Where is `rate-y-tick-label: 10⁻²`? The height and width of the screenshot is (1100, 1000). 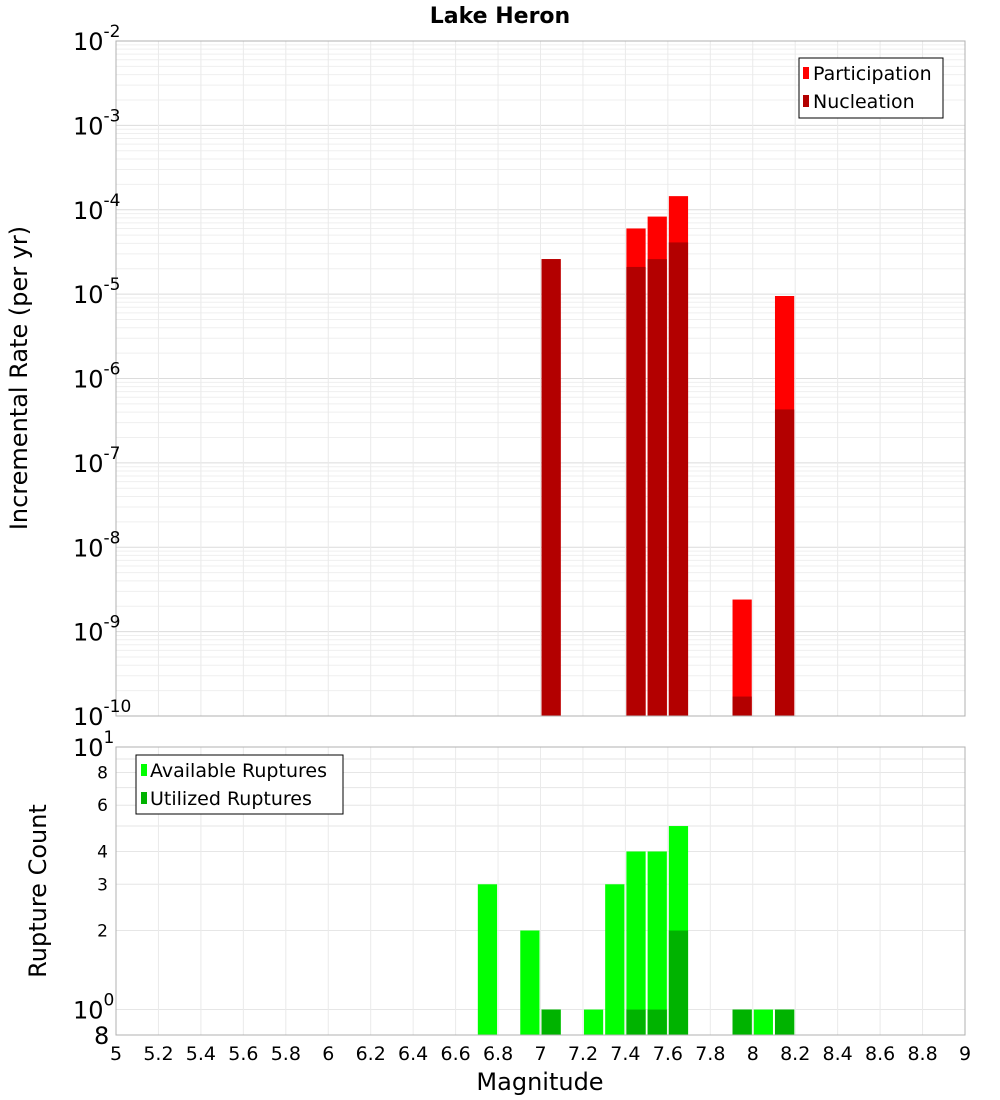
rate-y-tick-label: 10⁻² is located at coordinates (97, 39).